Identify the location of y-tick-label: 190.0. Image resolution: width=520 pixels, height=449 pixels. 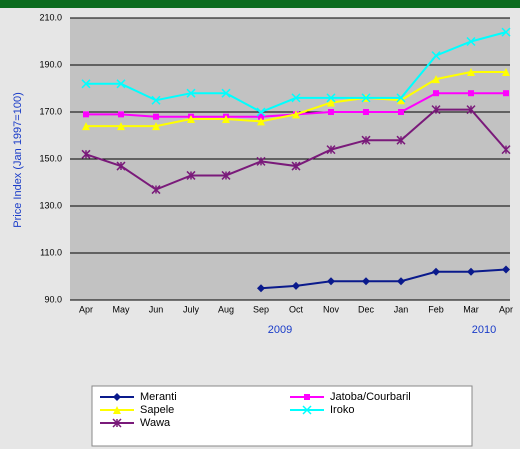
(50, 64).